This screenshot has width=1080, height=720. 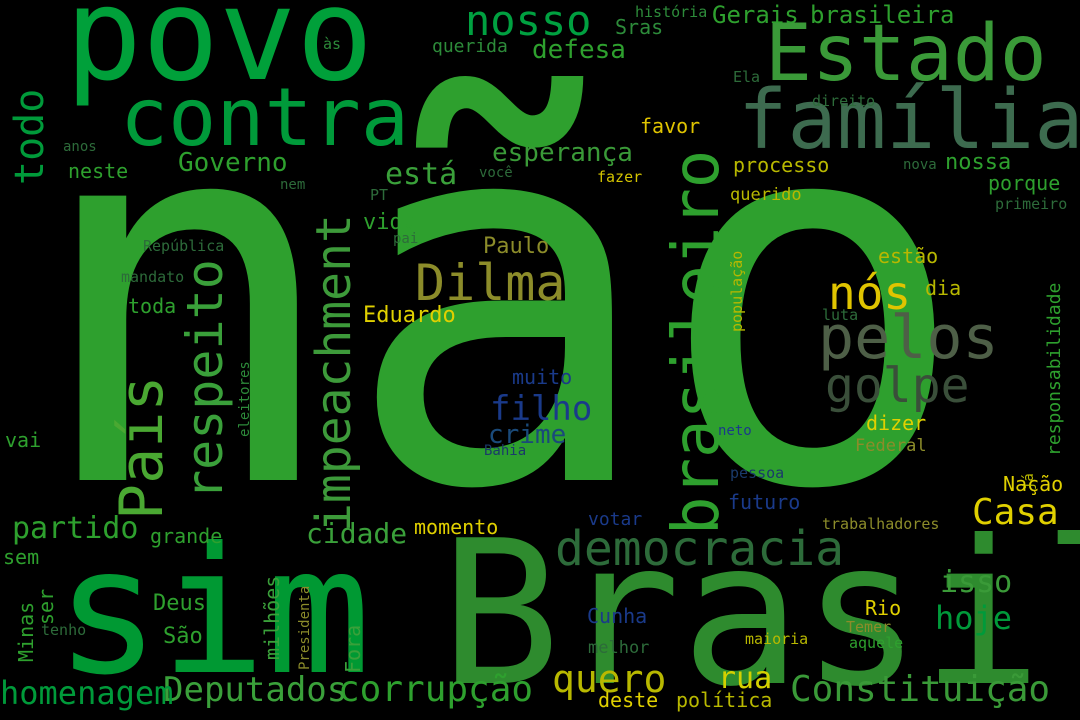 What do you see at coordinates (615, 519) in the screenshot?
I see `word-votar: votar` at bounding box center [615, 519].